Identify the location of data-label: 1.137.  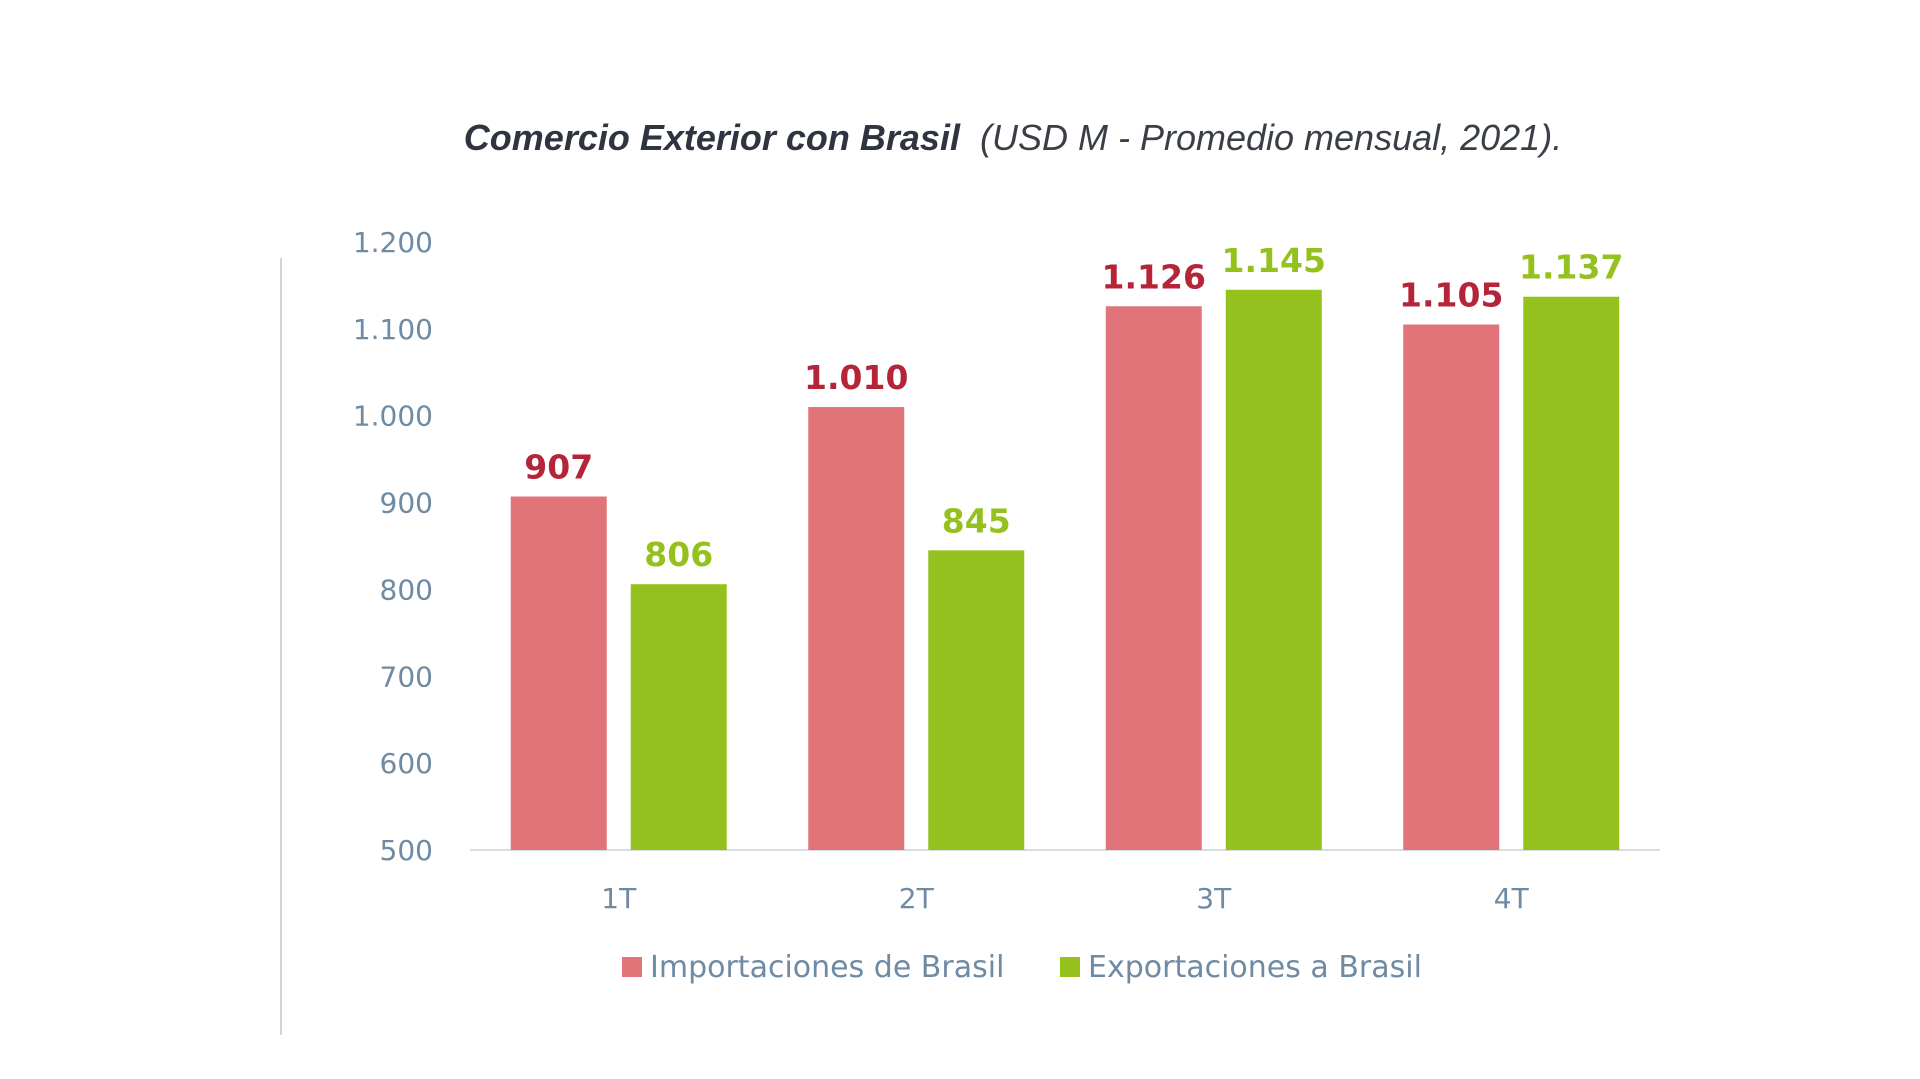
(1571, 267).